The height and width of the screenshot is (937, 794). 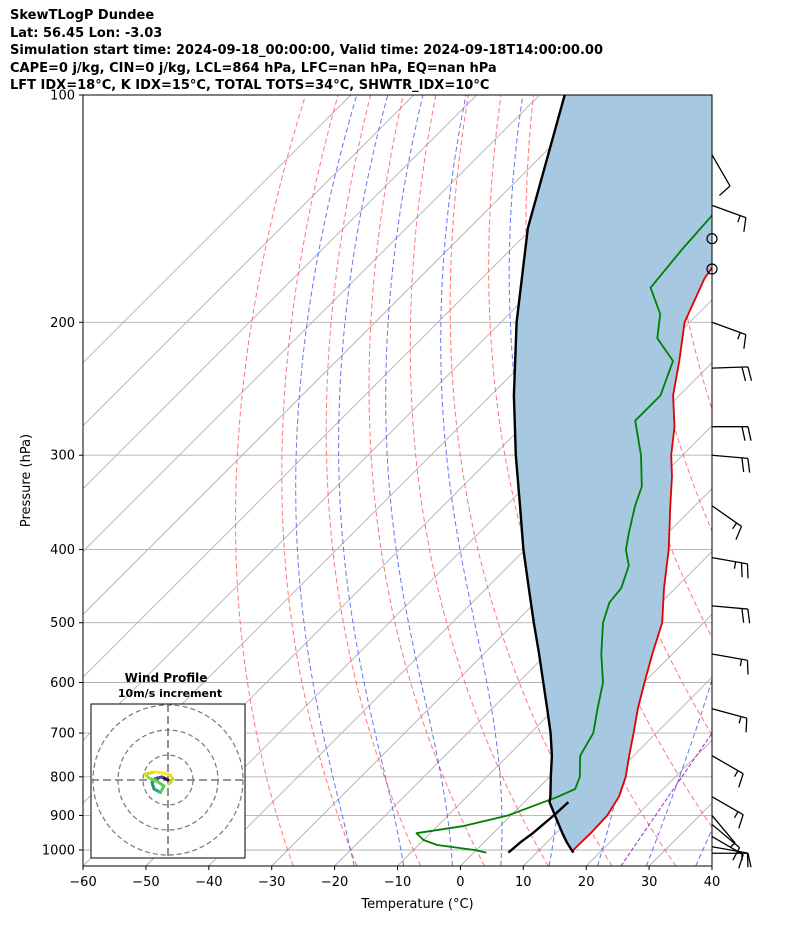 I want to click on x-tick-label: 40, so click(x=712, y=882).